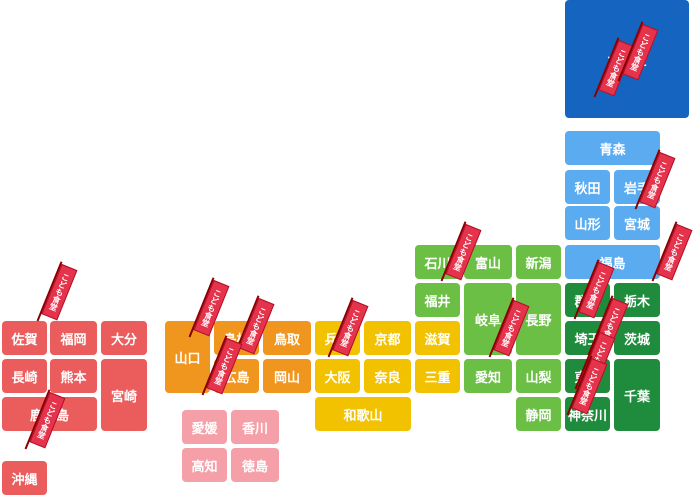 The image size is (697, 496). What do you see at coordinates (637, 223) in the screenshot?
I see `prefecture-miyagi: 宮城` at bounding box center [637, 223].